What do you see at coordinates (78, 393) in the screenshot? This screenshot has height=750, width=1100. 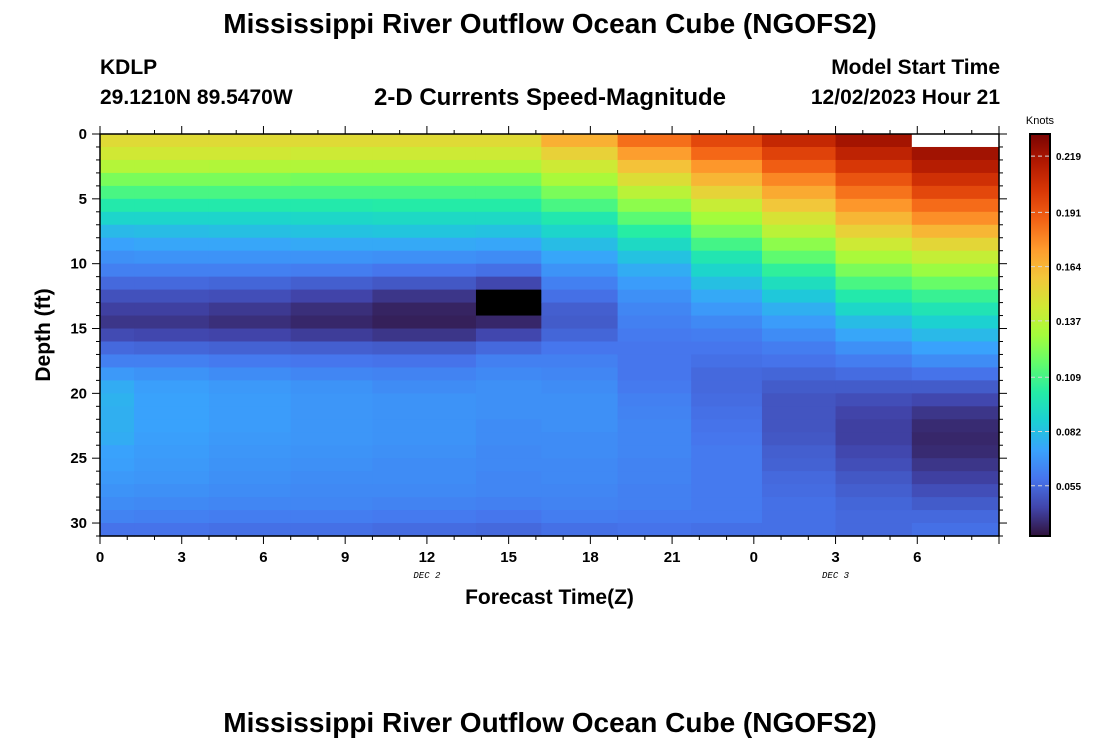 I see `y-tick-label: 20` at bounding box center [78, 393].